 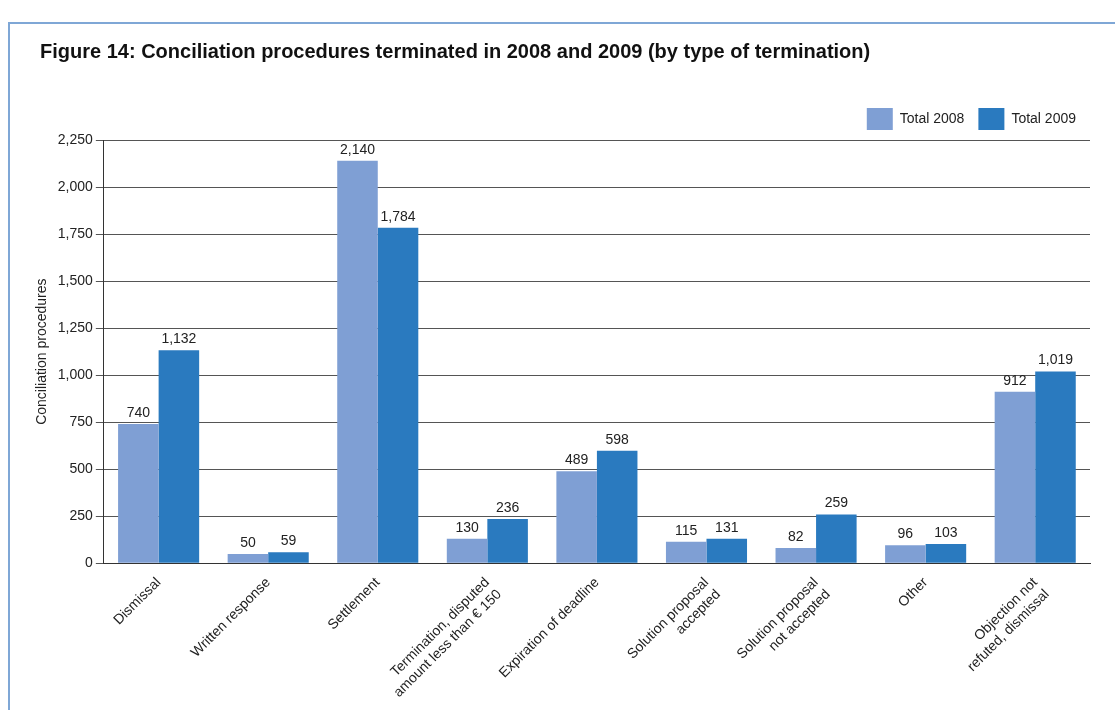 What do you see at coordinates (398, 215) in the screenshot?
I see `data-label: 1,784` at bounding box center [398, 215].